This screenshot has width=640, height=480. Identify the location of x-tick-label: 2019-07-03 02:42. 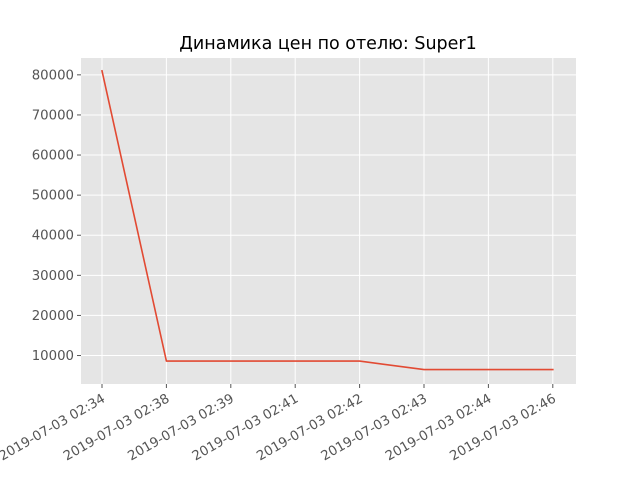
(309, 427).